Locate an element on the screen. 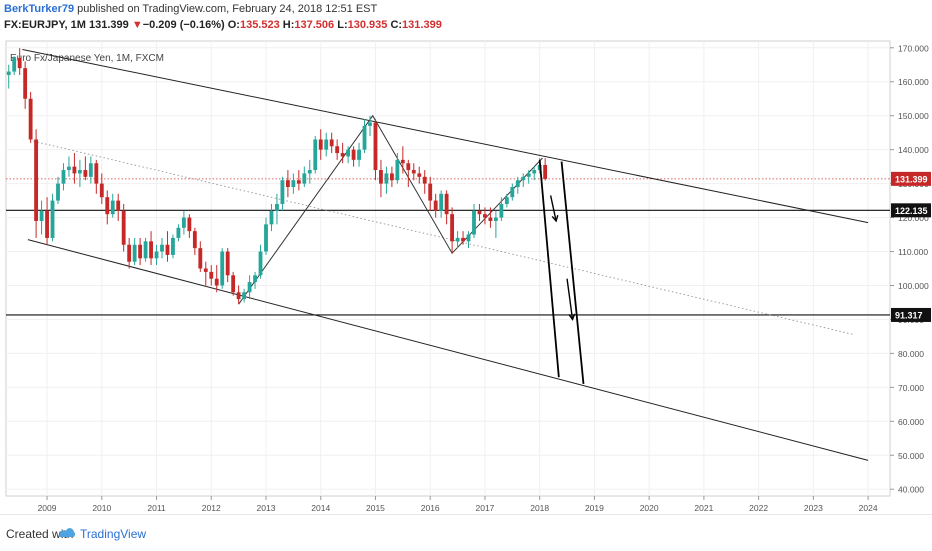  y-tick-label: 160.000 is located at coordinates (913, 82).